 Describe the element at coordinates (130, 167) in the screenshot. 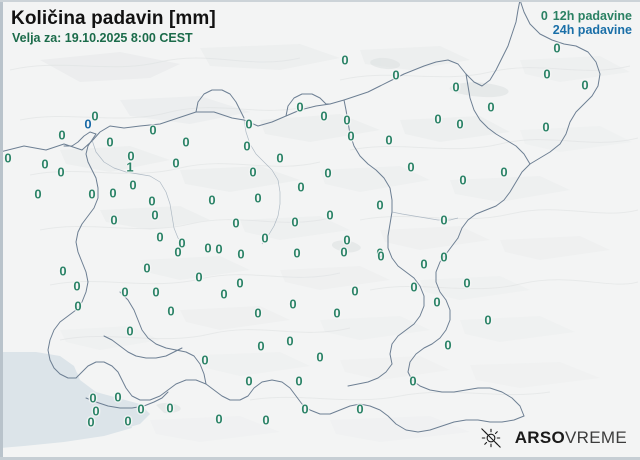

I see `station-value: 1` at that location.